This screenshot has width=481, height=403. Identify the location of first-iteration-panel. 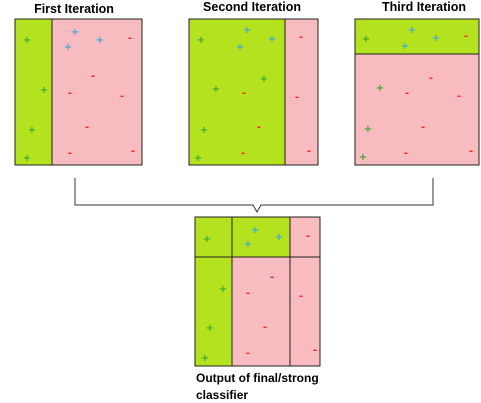
(78, 92).